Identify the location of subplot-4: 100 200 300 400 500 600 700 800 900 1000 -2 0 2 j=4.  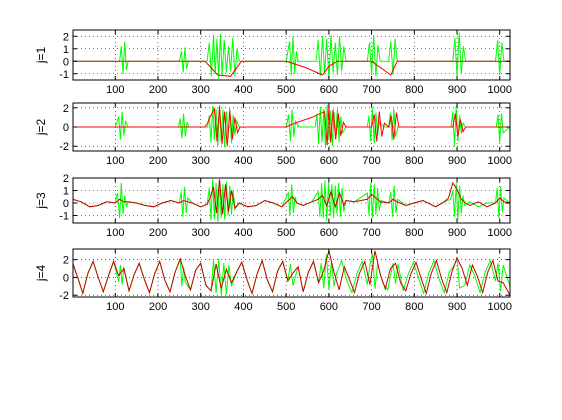
(273, 280).